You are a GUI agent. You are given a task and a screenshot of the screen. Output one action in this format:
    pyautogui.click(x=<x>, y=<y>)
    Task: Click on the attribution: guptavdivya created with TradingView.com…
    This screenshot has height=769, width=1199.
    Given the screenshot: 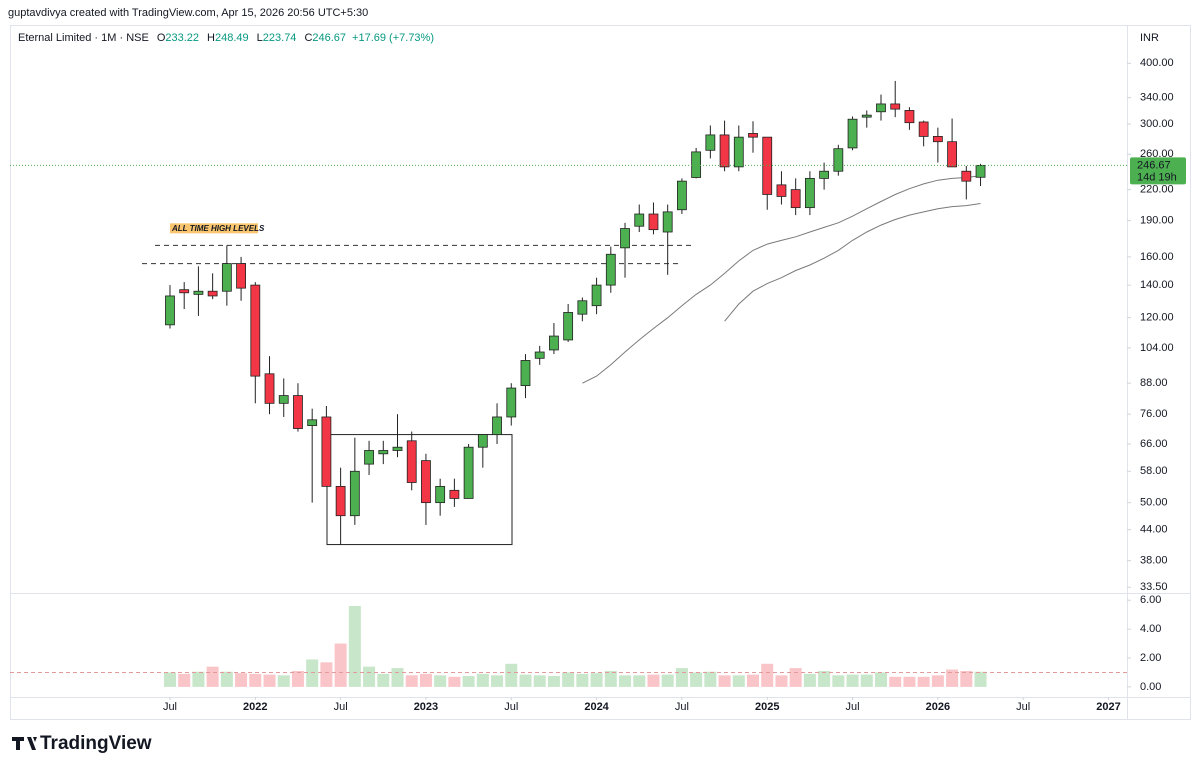 What is the action you would take?
    pyautogui.click(x=188, y=13)
    